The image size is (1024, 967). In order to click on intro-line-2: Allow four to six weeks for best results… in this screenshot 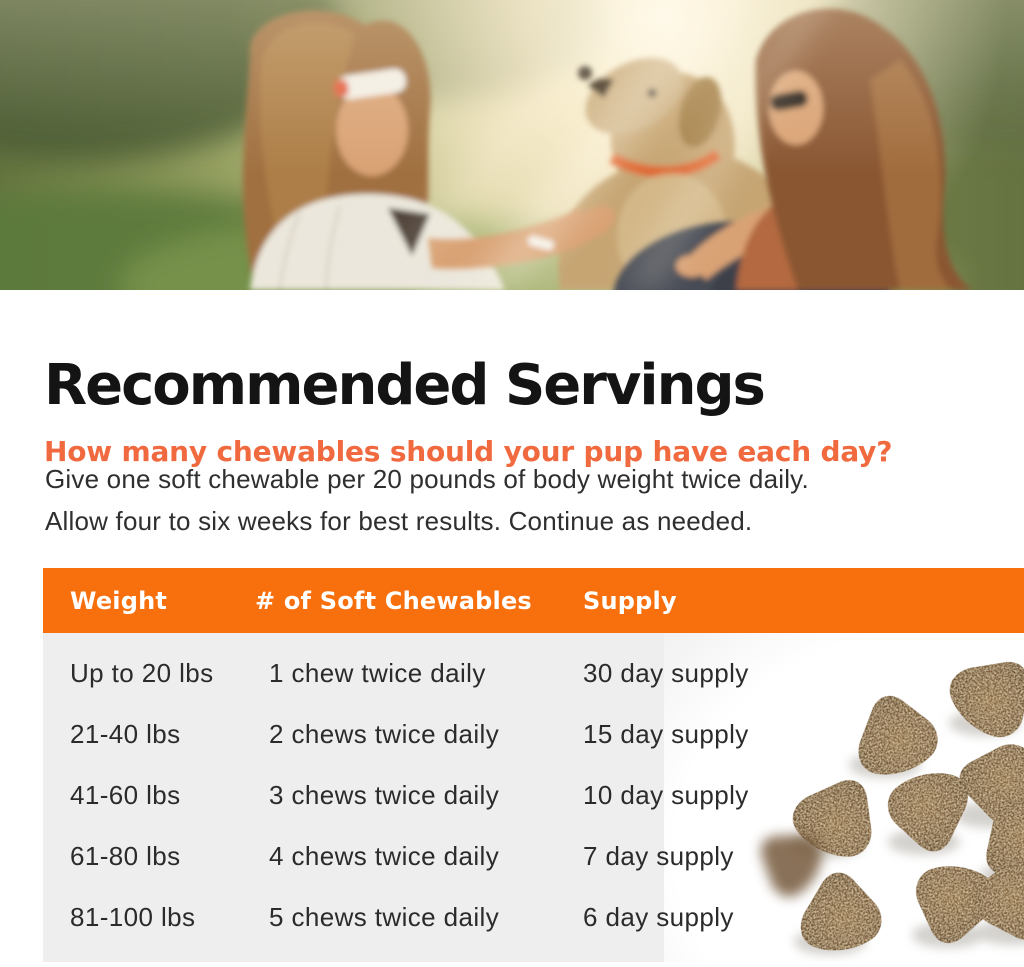, I will do `click(399, 521)`.